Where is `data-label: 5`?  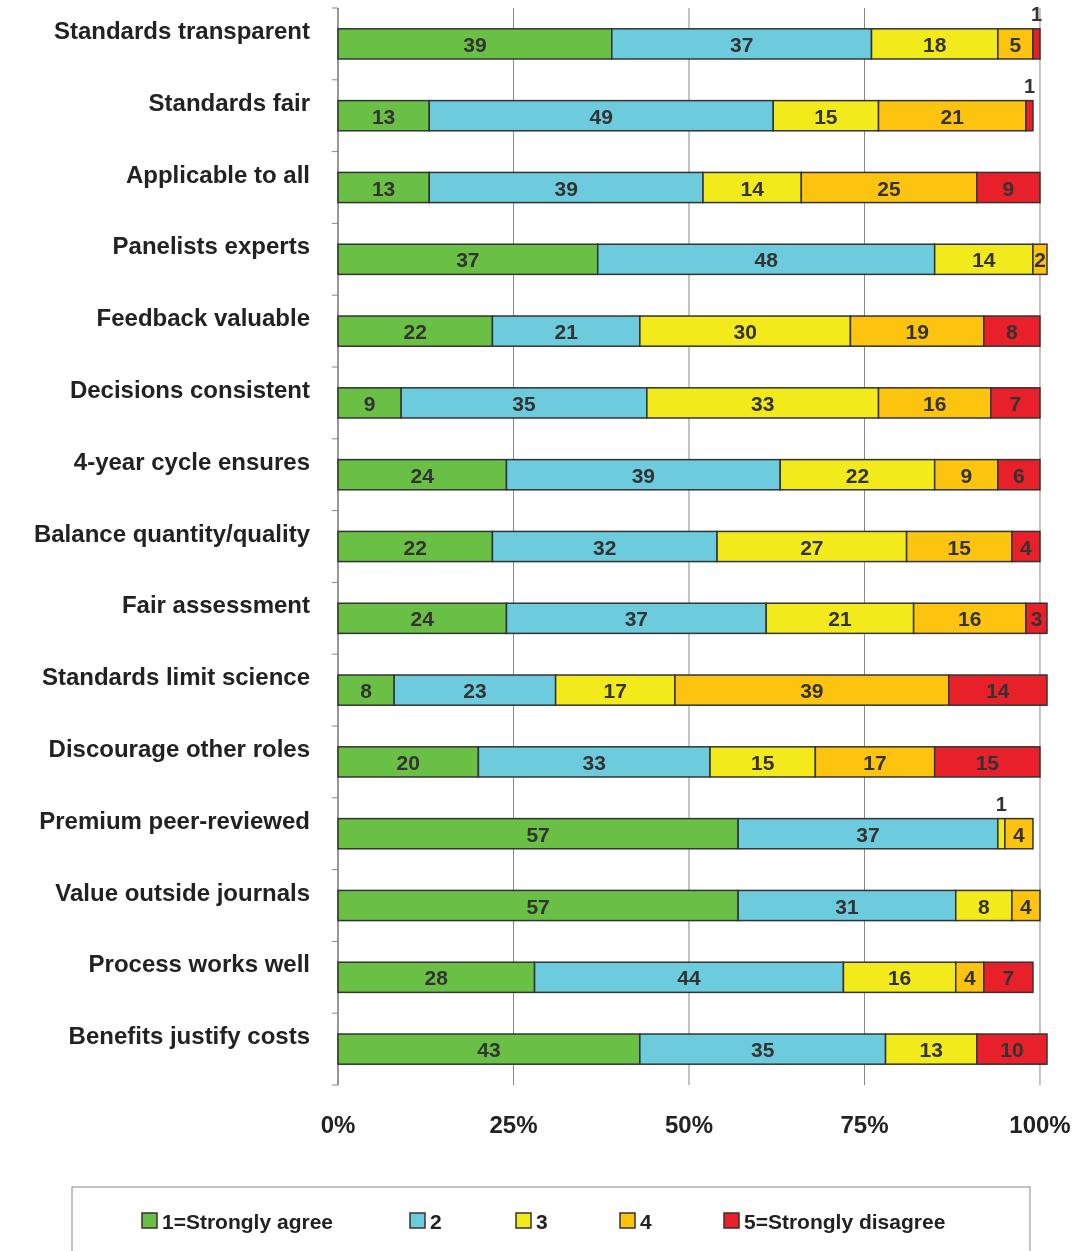
data-label: 5 is located at coordinates (1015, 44).